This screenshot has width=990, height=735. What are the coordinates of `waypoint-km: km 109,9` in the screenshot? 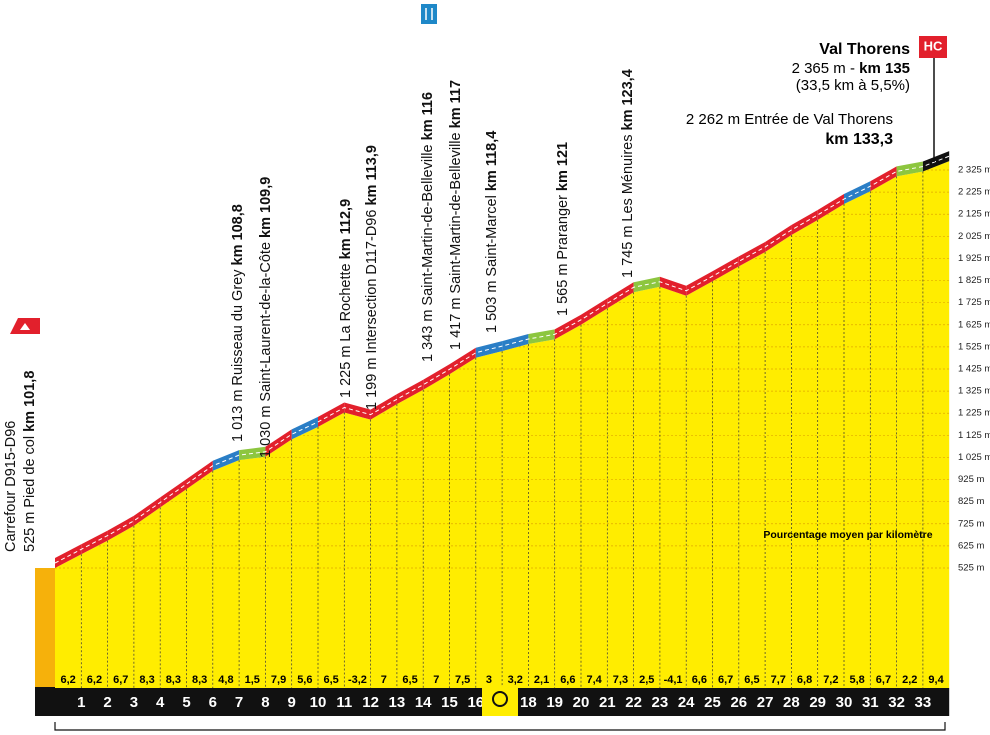 It's located at (266, 207).